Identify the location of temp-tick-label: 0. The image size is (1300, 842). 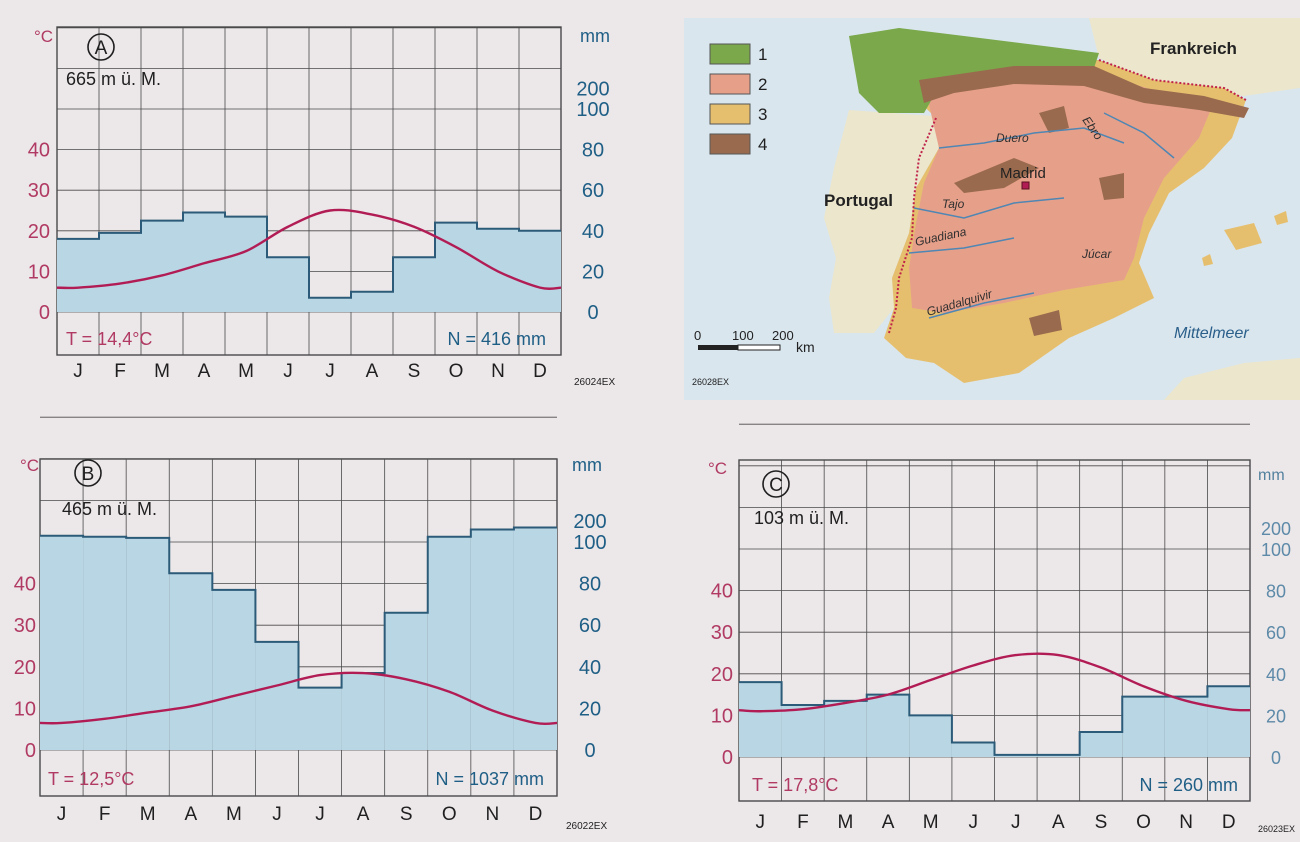
(30, 751).